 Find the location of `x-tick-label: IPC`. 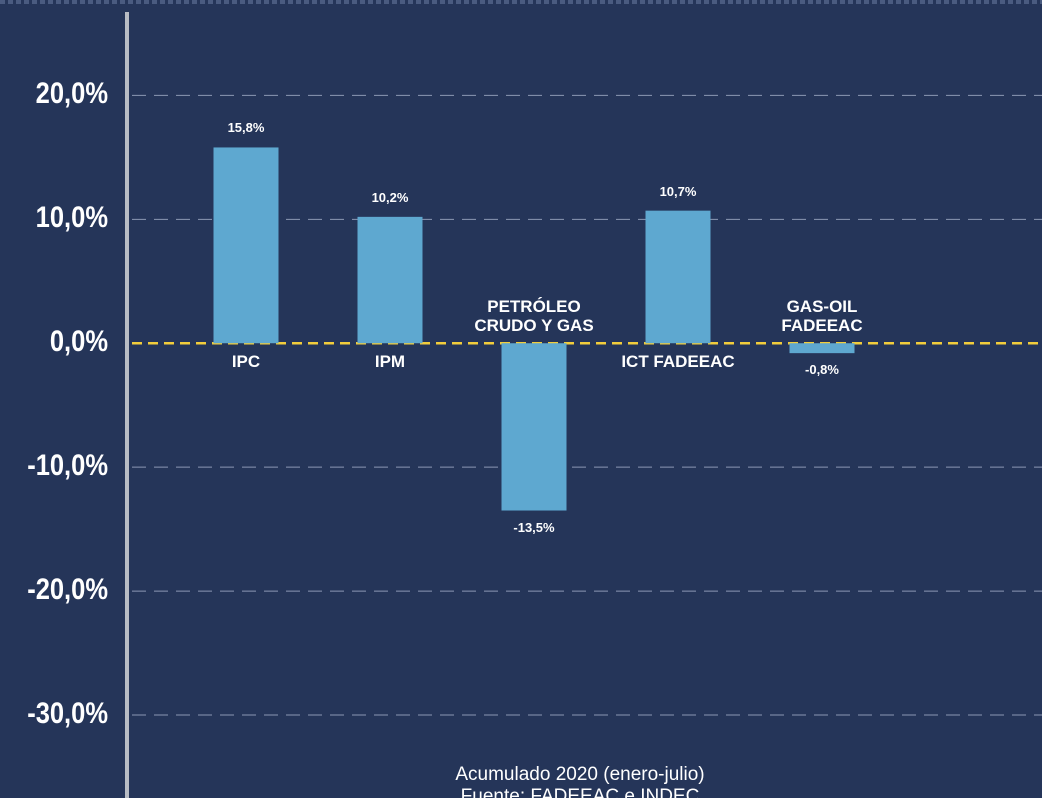

x-tick-label: IPC is located at coordinates (246, 362).